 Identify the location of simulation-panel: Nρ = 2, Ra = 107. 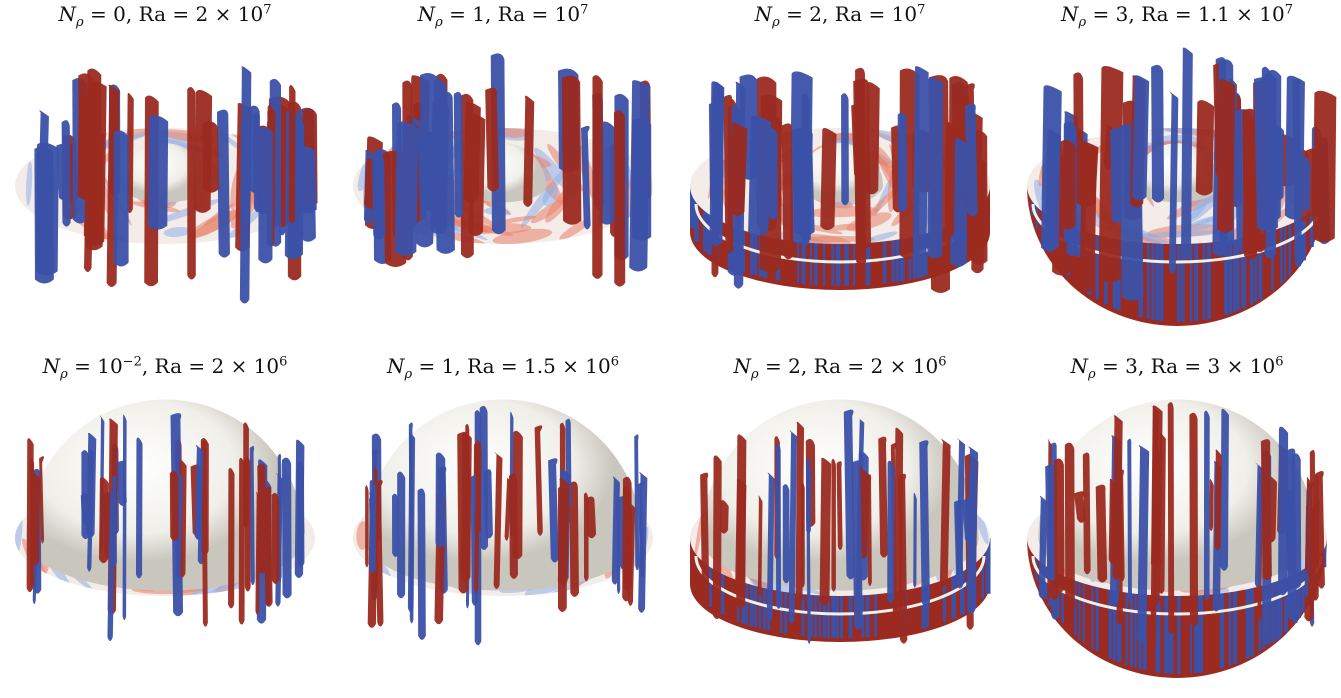
(840, 173).